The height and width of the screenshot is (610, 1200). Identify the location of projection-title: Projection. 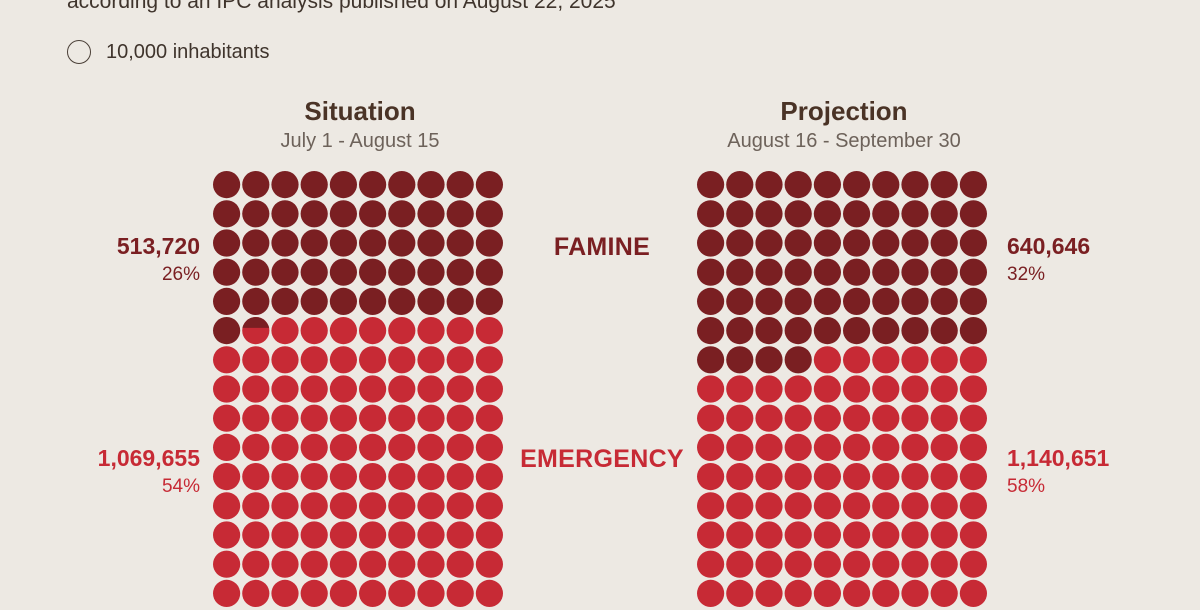
(844, 111).